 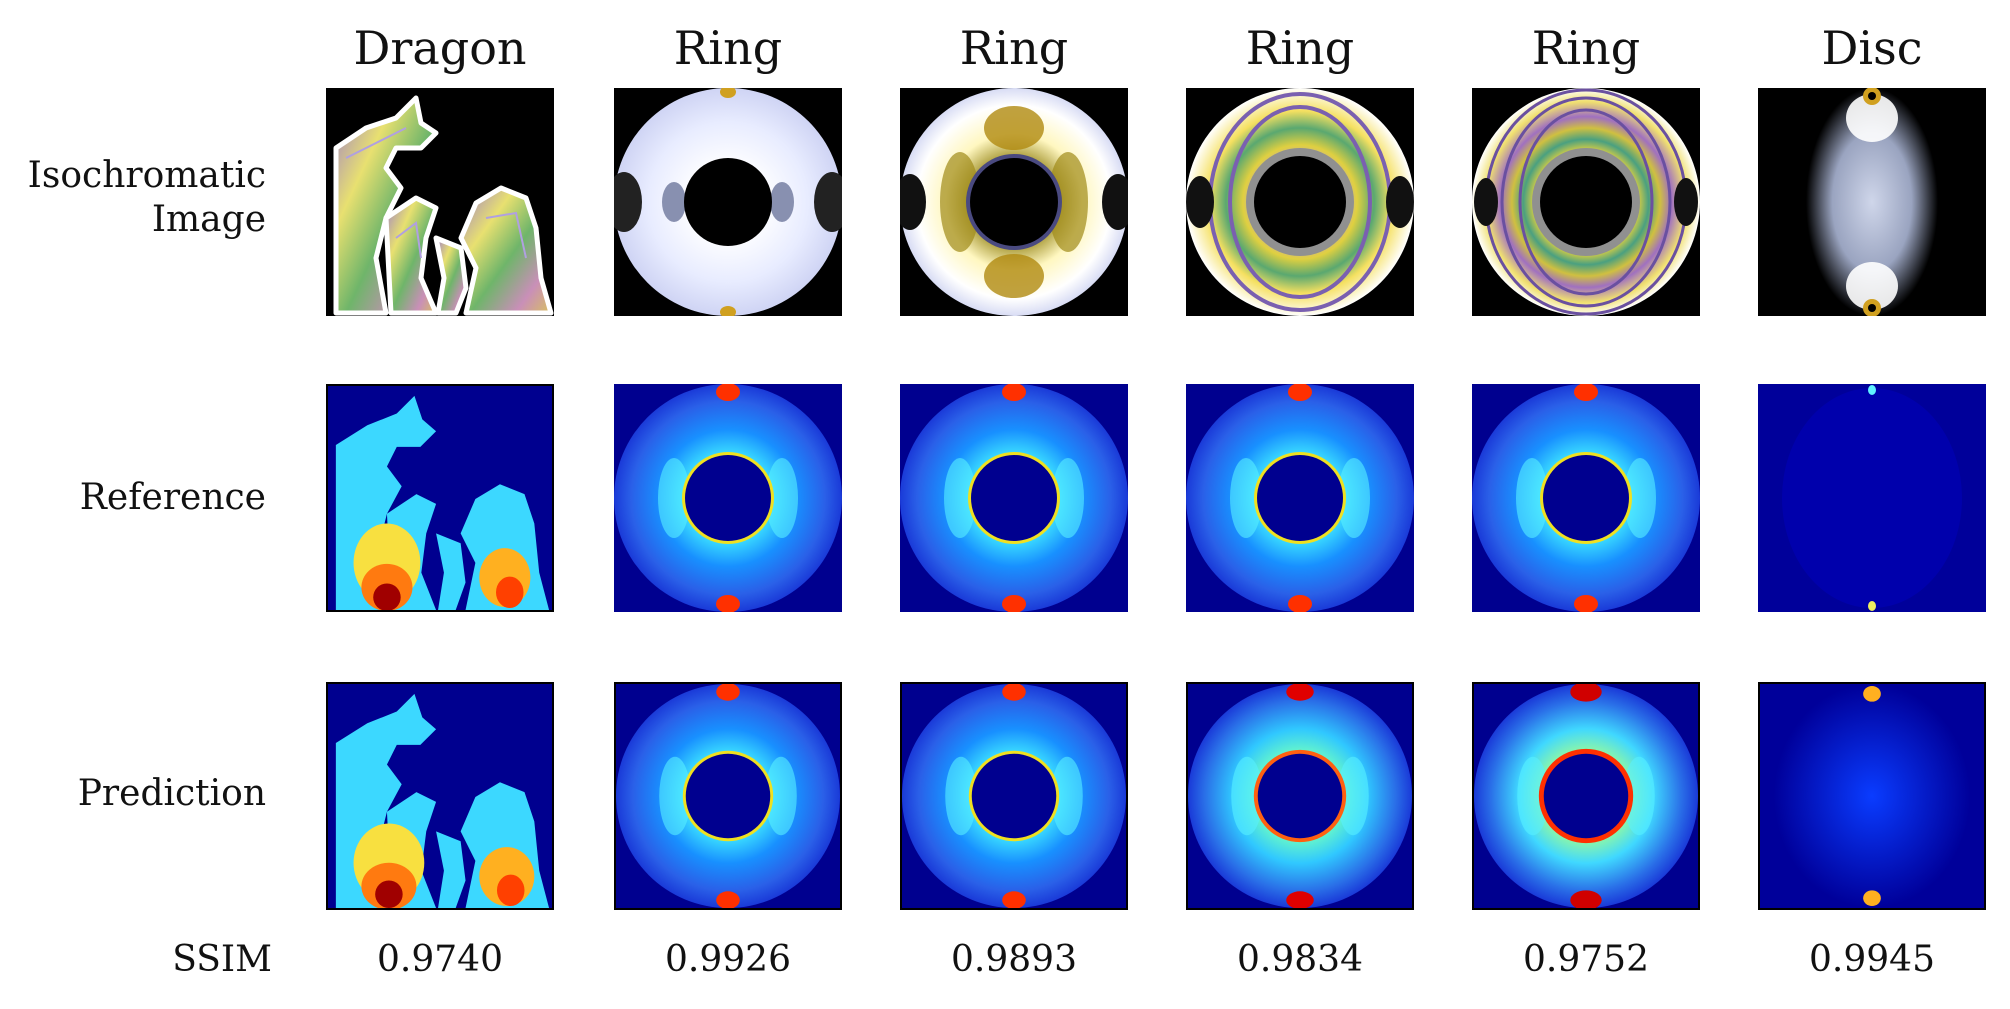 What do you see at coordinates (440, 959) in the screenshot?
I see `ssim-value-dragon: 0.9740` at bounding box center [440, 959].